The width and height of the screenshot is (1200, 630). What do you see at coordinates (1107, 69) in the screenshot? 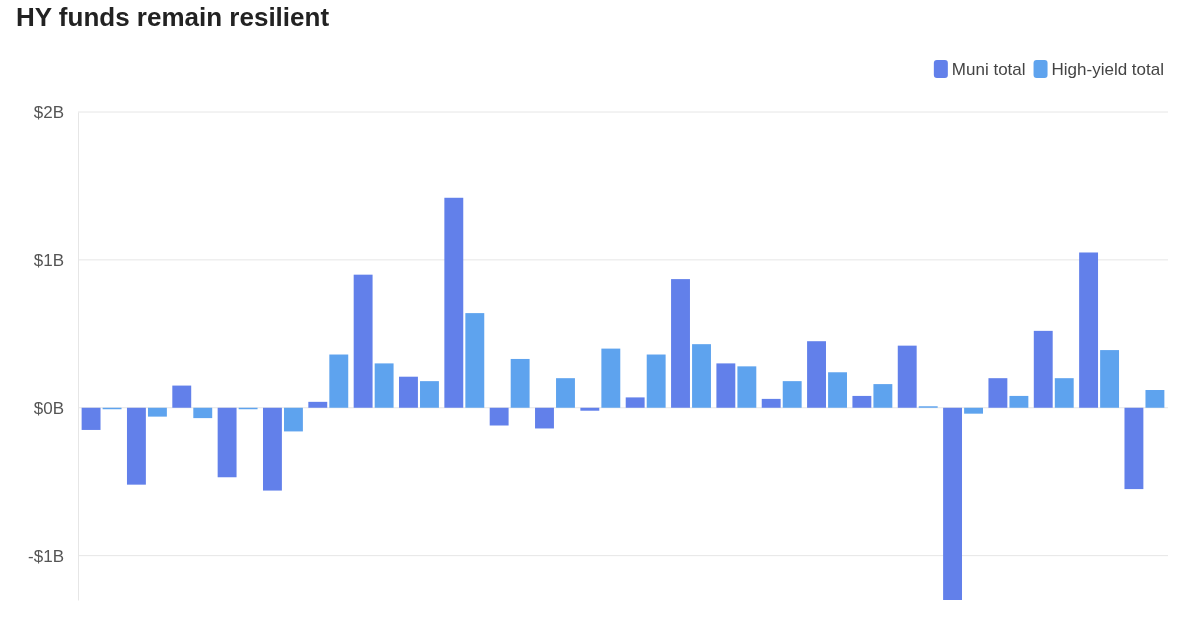
I see `legend-label: High-yield total` at bounding box center [1107, 69].